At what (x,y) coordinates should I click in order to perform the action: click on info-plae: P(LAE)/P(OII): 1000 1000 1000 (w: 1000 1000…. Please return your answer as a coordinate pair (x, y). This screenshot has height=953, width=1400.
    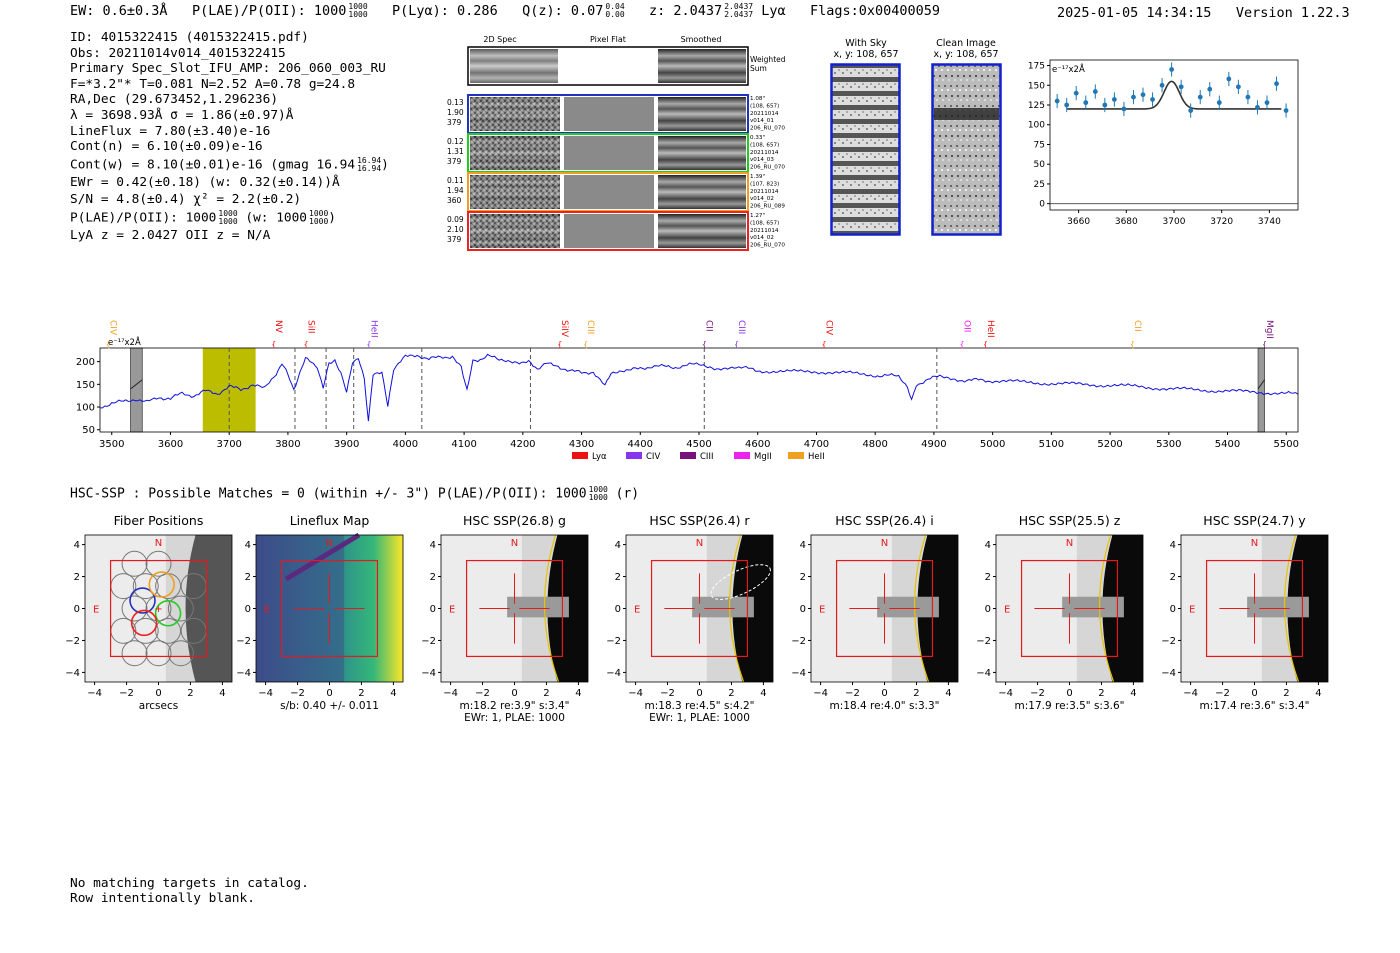
    Looking at the image, I should click on (203, 218).